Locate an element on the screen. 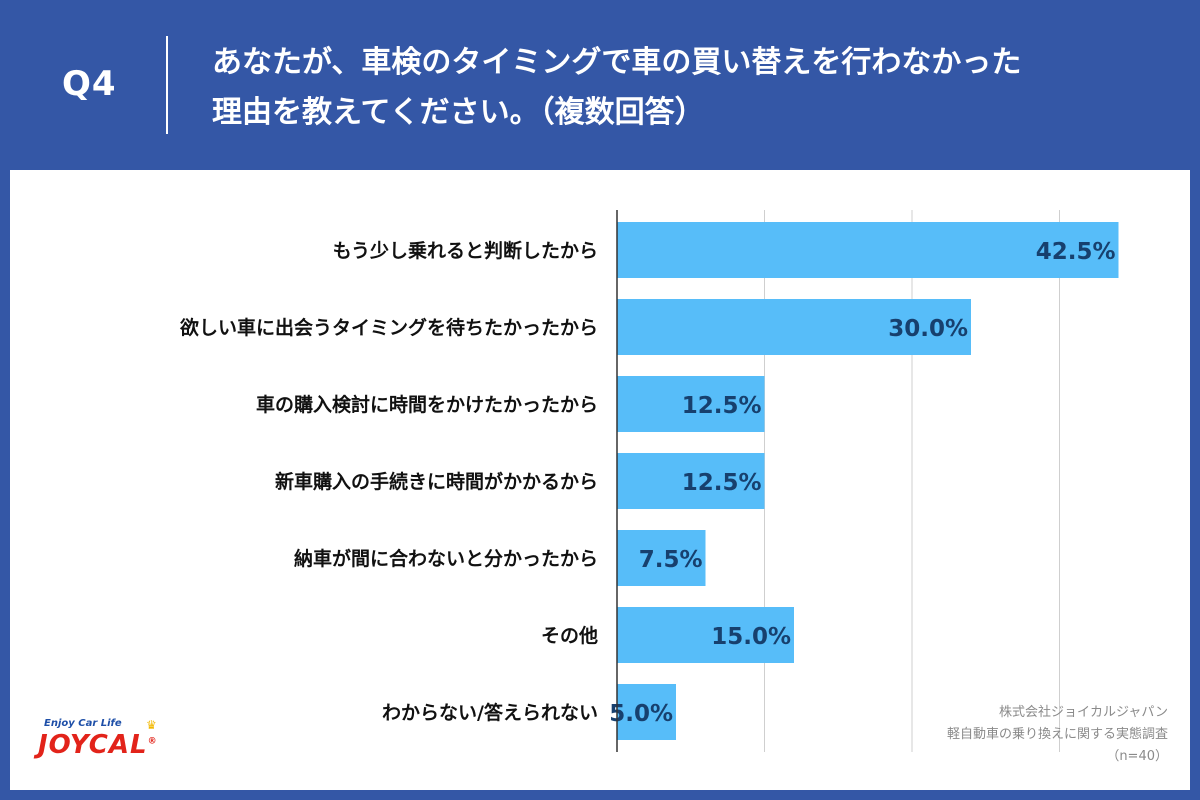 The height and width of the screenshot is (800, 1200). value-label: 42.5% is located at coordinates (1076, 252).